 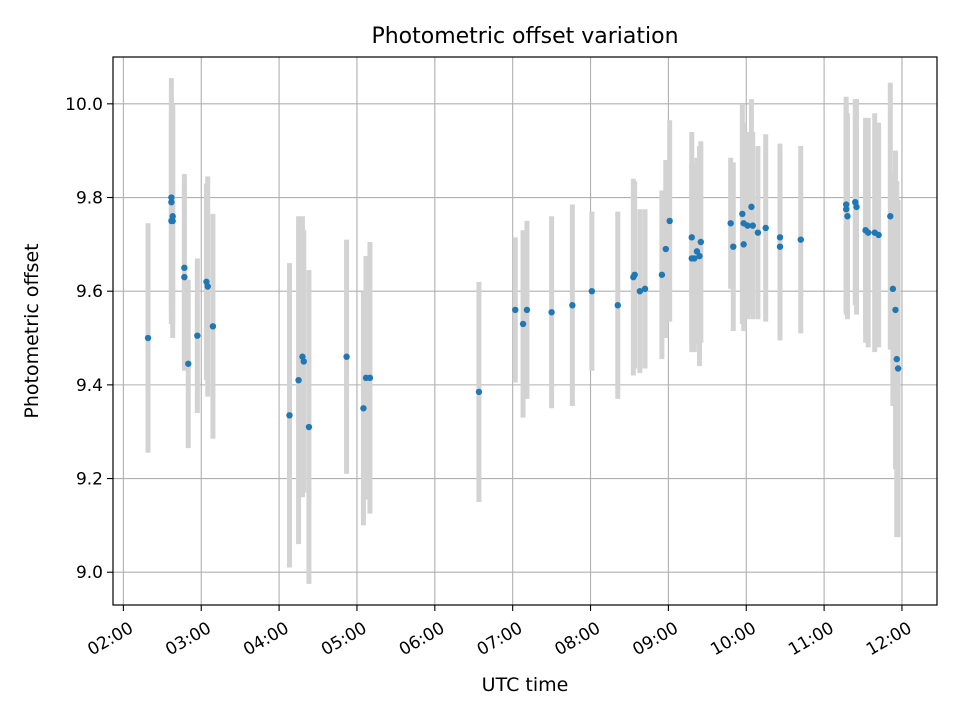 What do you see at coordinates (89, 386) in the screenshot?
I see `y-tick-label: 9.4` at bounding box center [89, 386].